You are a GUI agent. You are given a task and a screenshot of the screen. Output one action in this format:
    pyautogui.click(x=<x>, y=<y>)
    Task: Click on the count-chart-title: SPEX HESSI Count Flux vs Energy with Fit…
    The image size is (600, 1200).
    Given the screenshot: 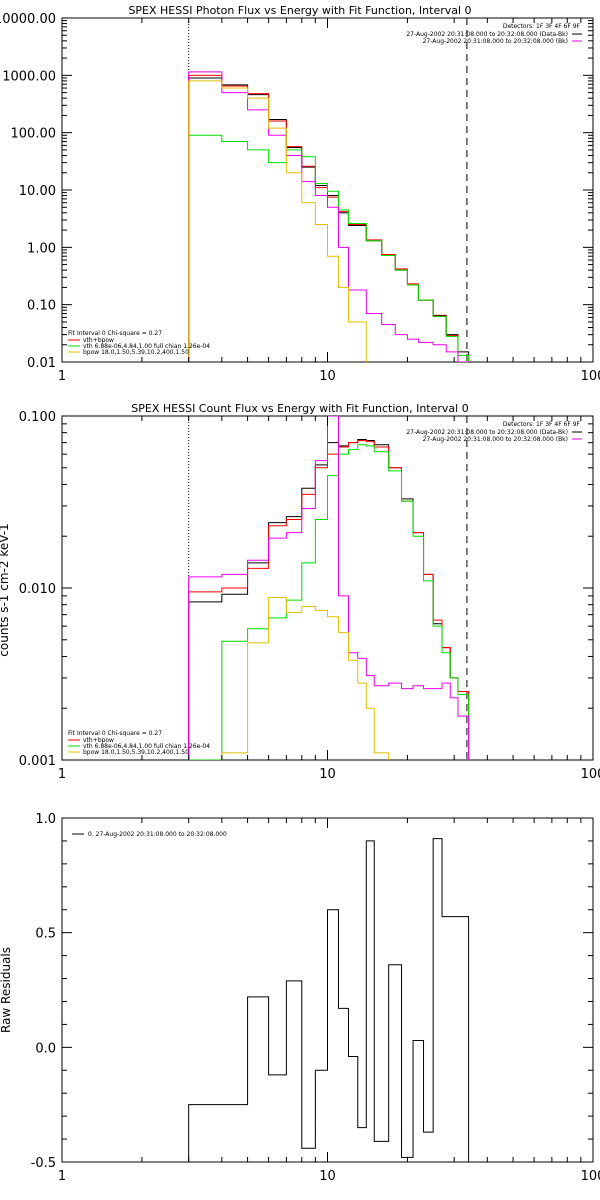 What is the action you would take?
    pyautogui.click(x=299, y=408)
    